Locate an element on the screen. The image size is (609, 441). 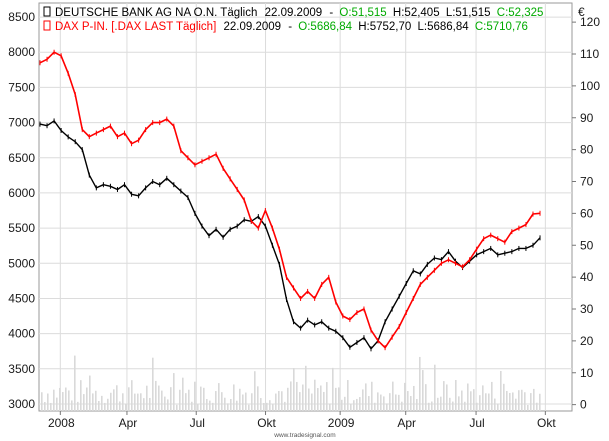
legend-db-open: O:51,515 is located at coordinates (362, 13).